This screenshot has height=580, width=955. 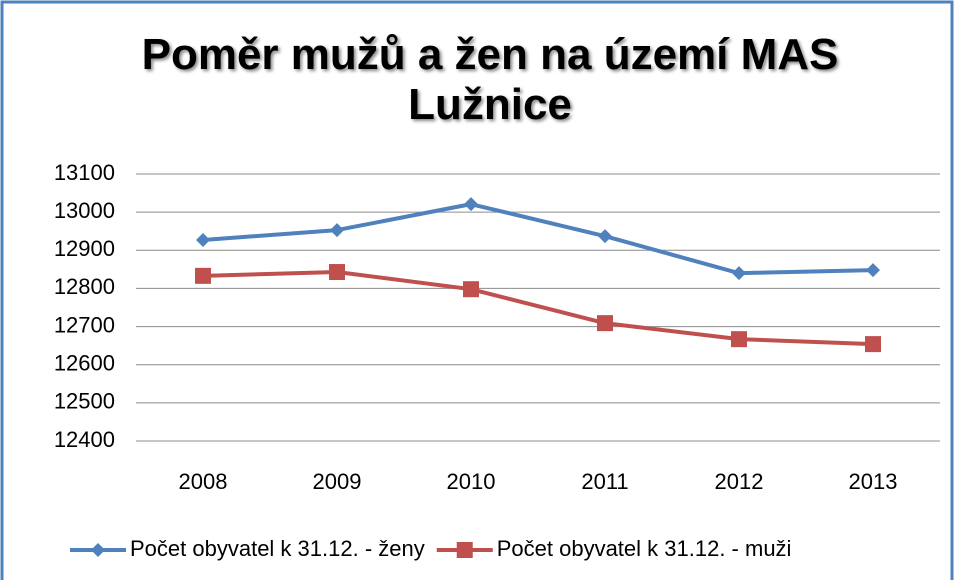 I want to click on chart-title: Poměr mužů a žen na území MAS Lužnice, so click(x=490, y=79).